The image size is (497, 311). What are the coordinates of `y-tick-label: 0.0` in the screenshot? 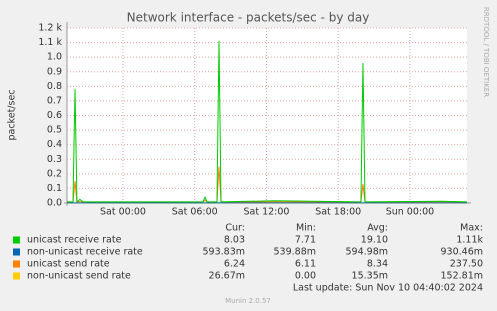 It's located at (54, 203).